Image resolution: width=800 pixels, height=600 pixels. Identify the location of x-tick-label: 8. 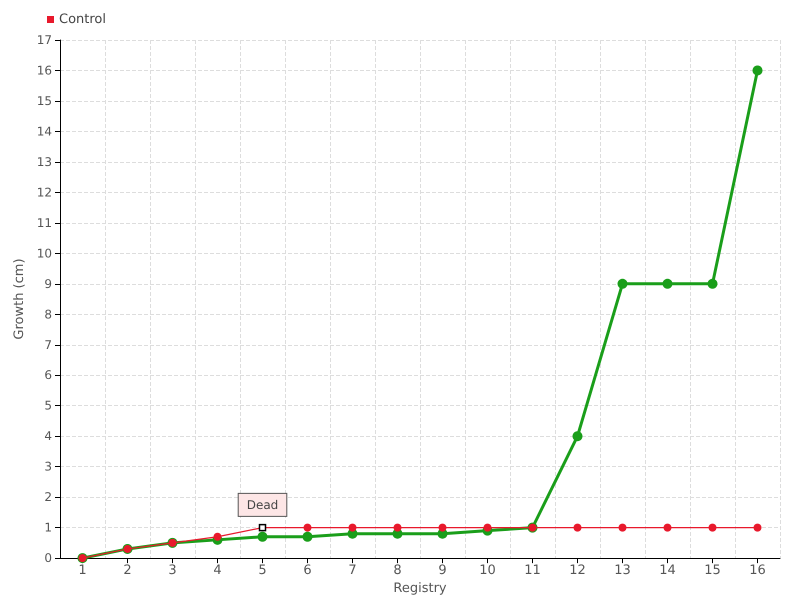
(397, 570).